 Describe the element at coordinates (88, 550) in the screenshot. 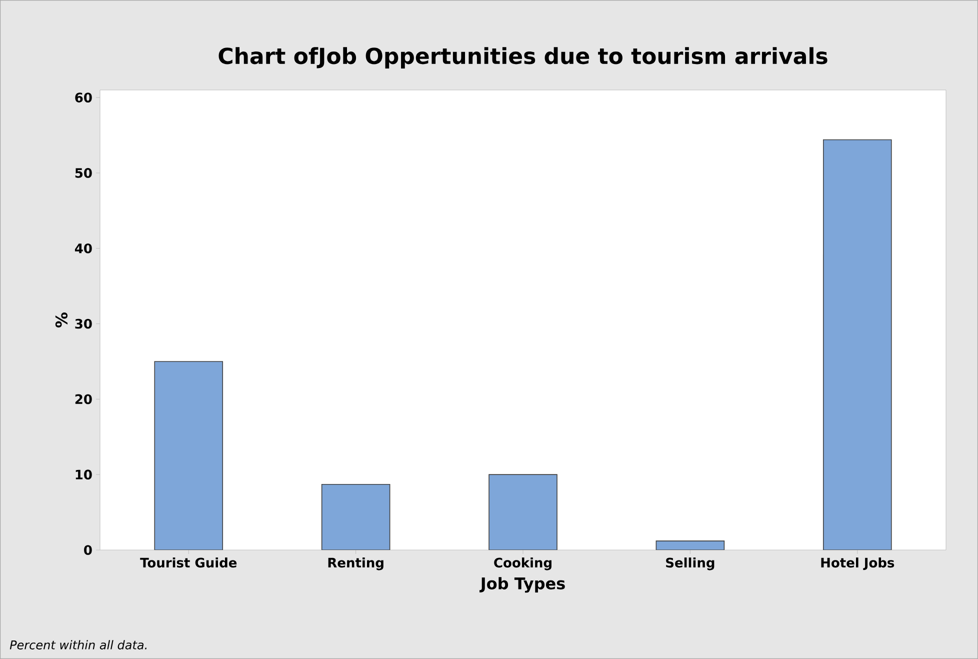

I see `y-tick-label: 0` at that location.